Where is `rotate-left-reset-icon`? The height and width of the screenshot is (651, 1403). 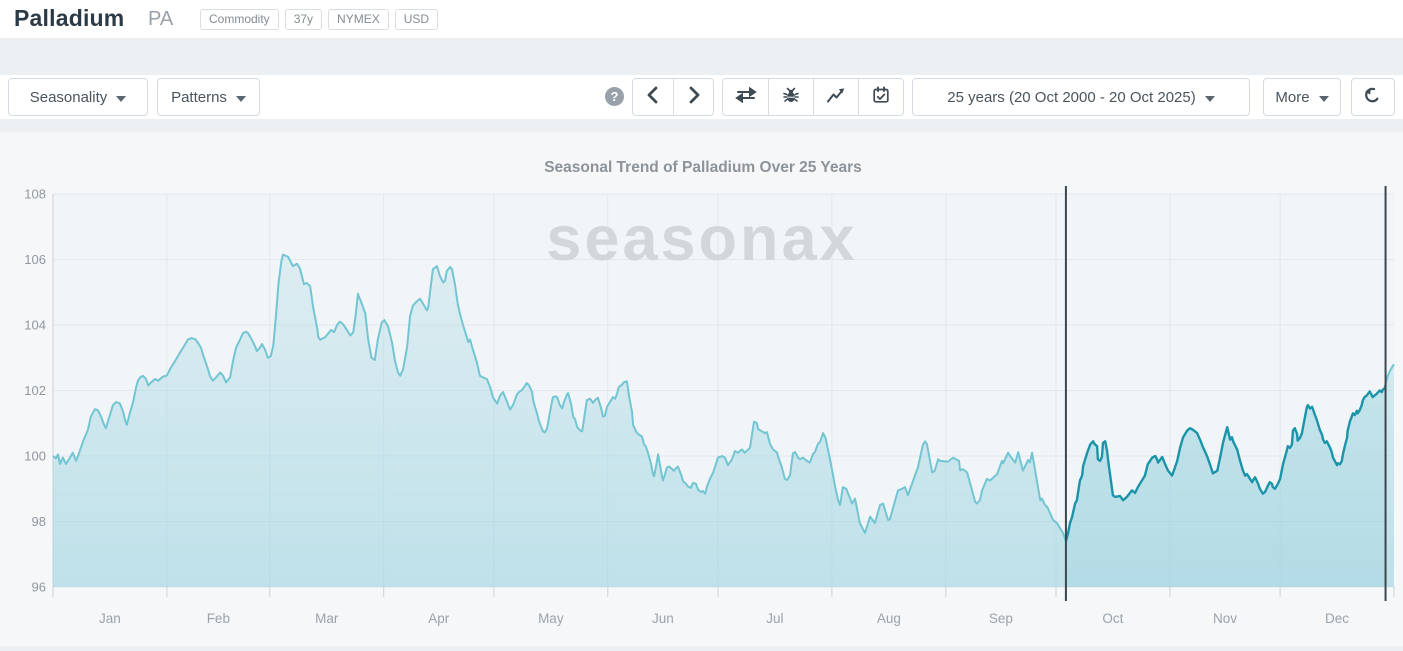 rotate-left-reset-icon is located at coordinates (1373, 97).